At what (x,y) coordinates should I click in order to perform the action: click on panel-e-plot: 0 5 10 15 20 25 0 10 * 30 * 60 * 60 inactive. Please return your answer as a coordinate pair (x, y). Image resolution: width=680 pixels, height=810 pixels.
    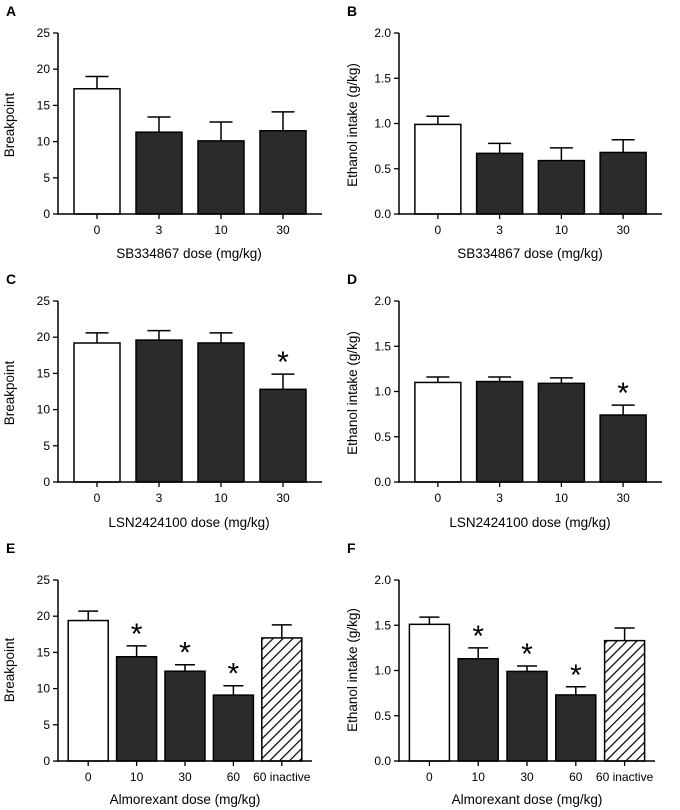
    Looking at the image, I should click on (174, 678).